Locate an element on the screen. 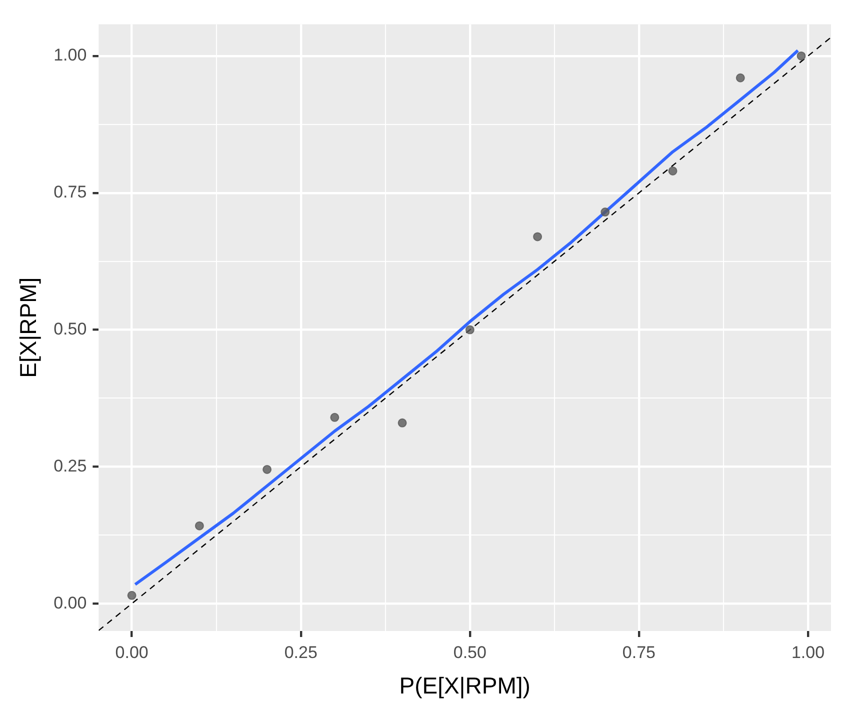 This screenshot has width=845, height=715. x-tick-label: 0.25 is located at coordinates (301, 652).